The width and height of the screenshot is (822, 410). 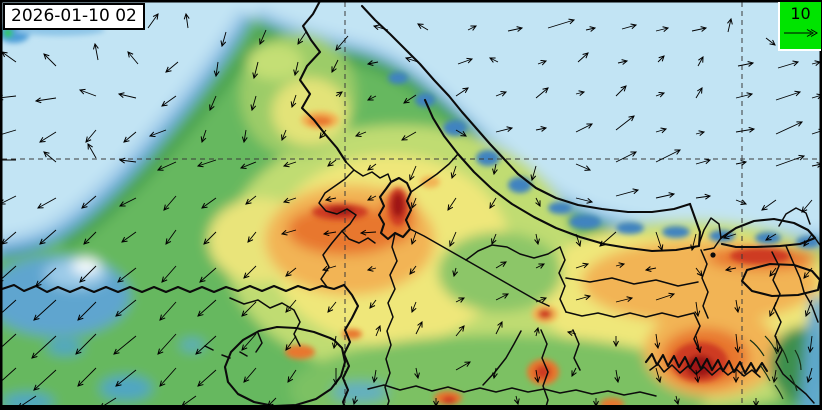 I want to click on border-up-south, so click(x=513, y=252).